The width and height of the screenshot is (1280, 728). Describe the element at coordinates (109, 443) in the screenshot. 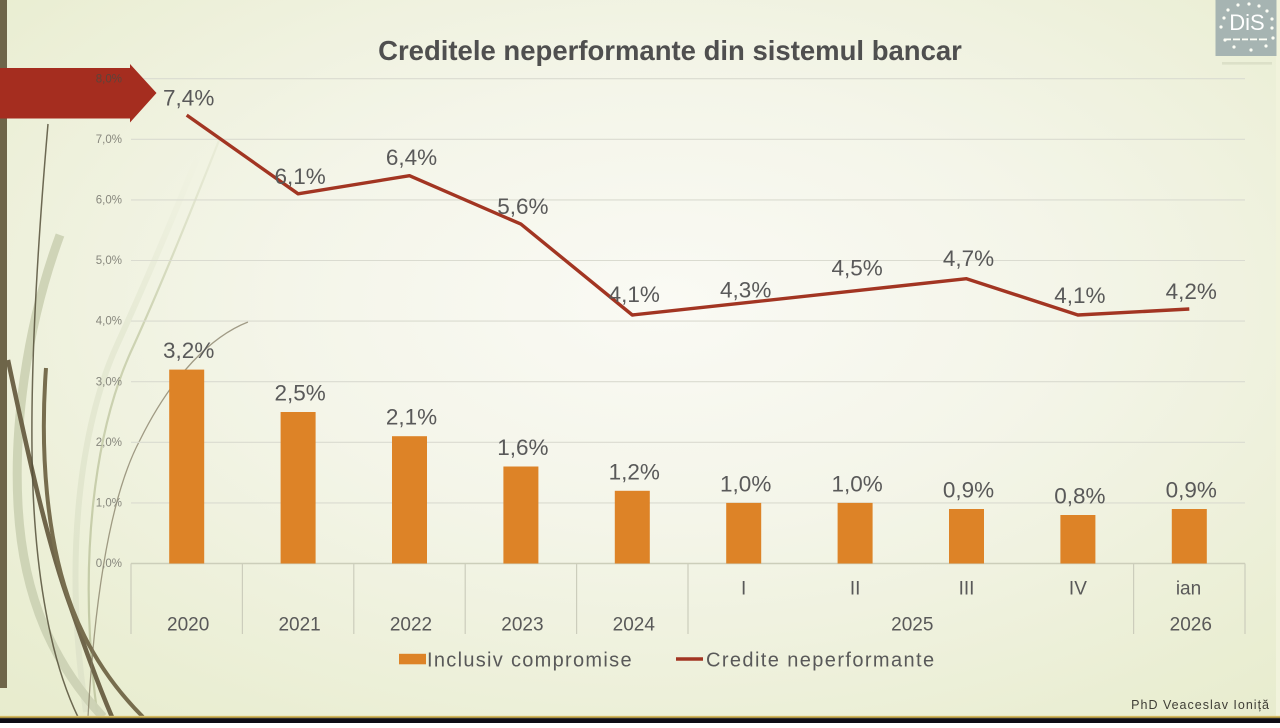

I see `svg-text: 2,0%` at that location.